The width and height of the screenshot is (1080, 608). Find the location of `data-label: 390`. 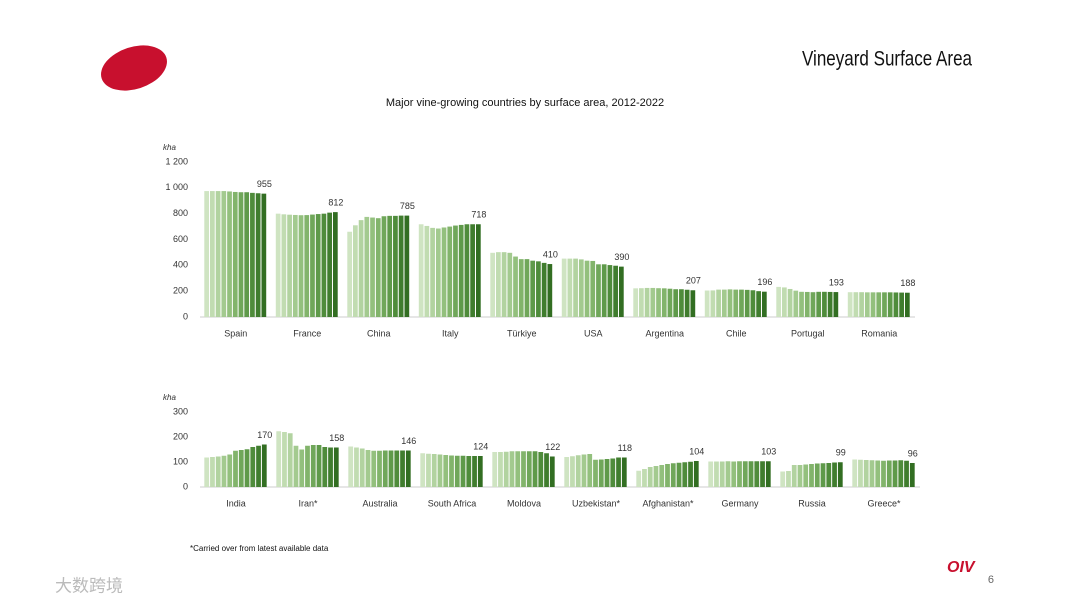

data-label: 390 is located at coordinates (621, 257).